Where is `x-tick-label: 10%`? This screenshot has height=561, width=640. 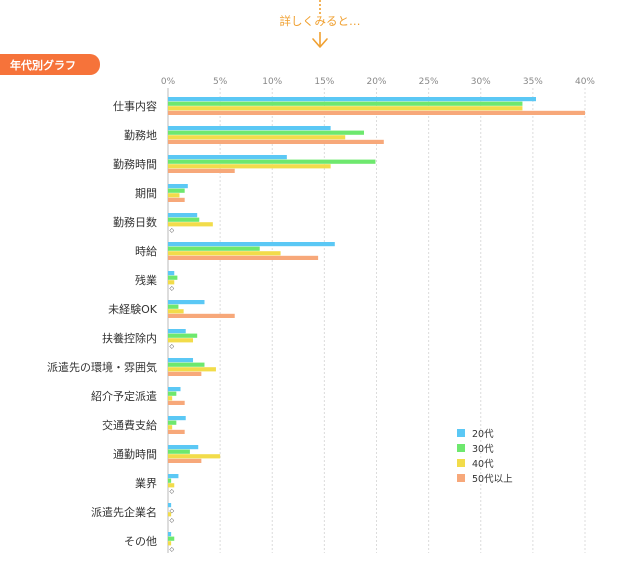 x-tick-label: 10% is located at coordinates (272, 82).